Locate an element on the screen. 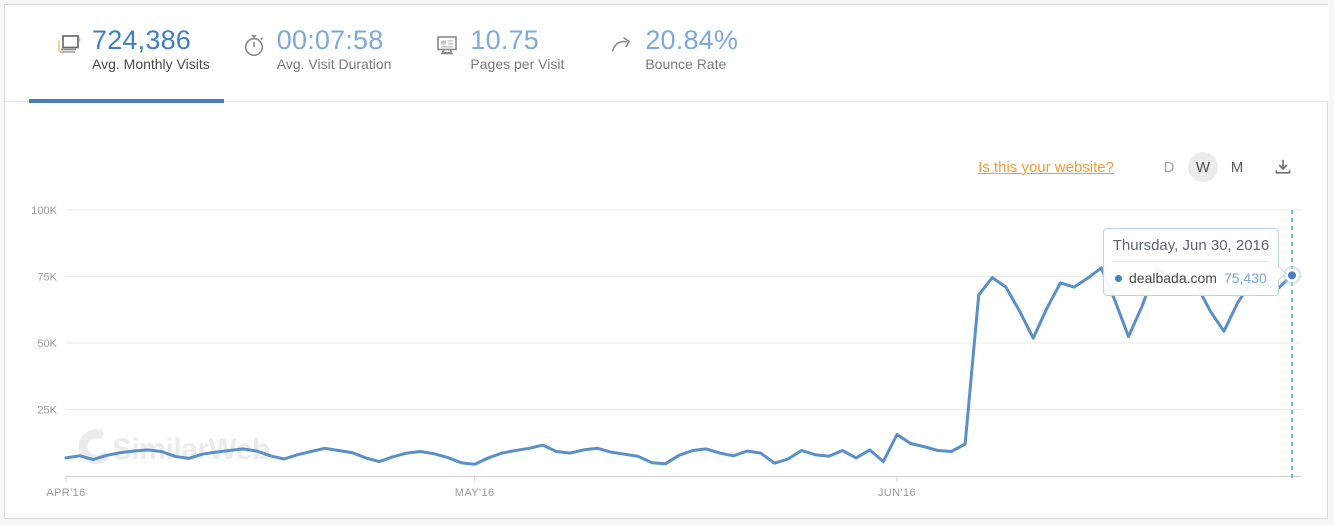 This screenshot has width=1334, height=525. granularity-weekly-button: W is located at coordinates (1203, 167).